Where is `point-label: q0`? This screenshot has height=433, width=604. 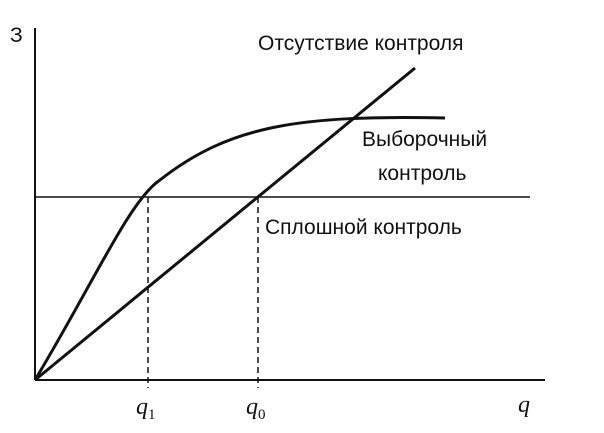 point-label: q0 is located at coordinates (256, 408).